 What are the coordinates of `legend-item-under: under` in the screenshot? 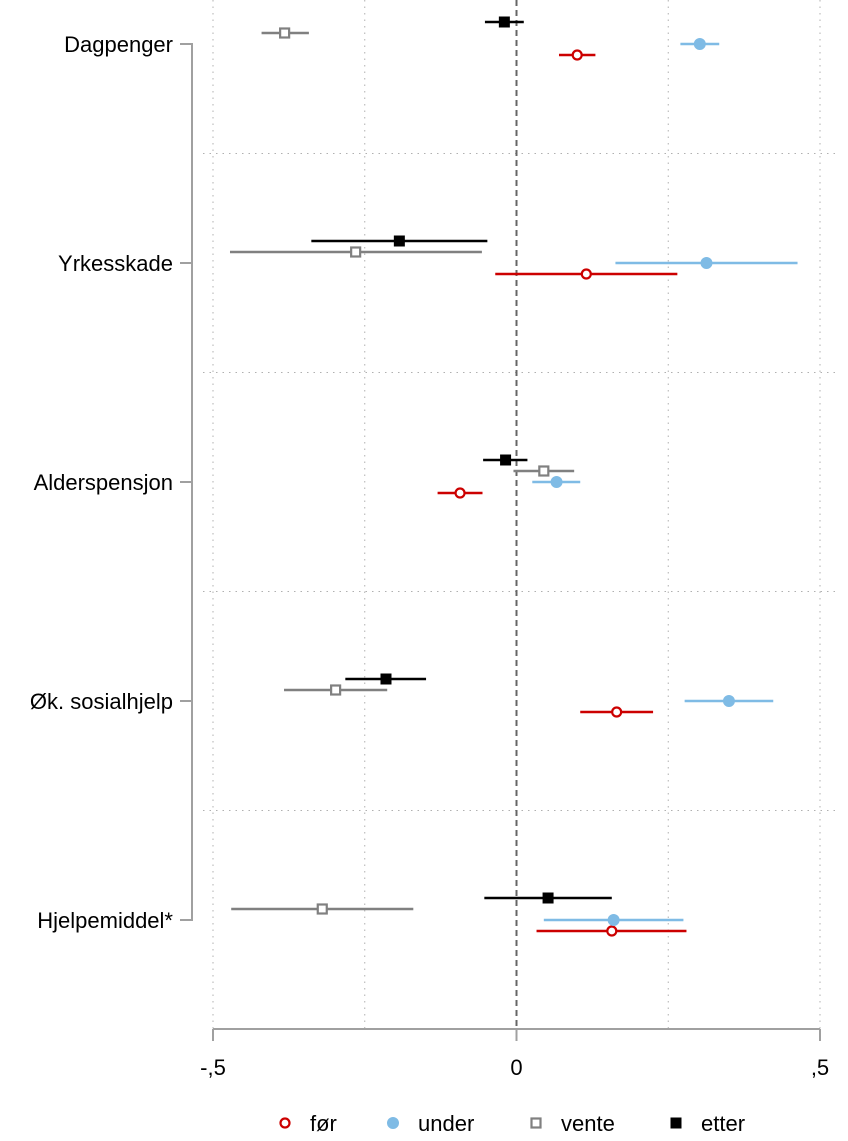 It's located at (430, 1123).